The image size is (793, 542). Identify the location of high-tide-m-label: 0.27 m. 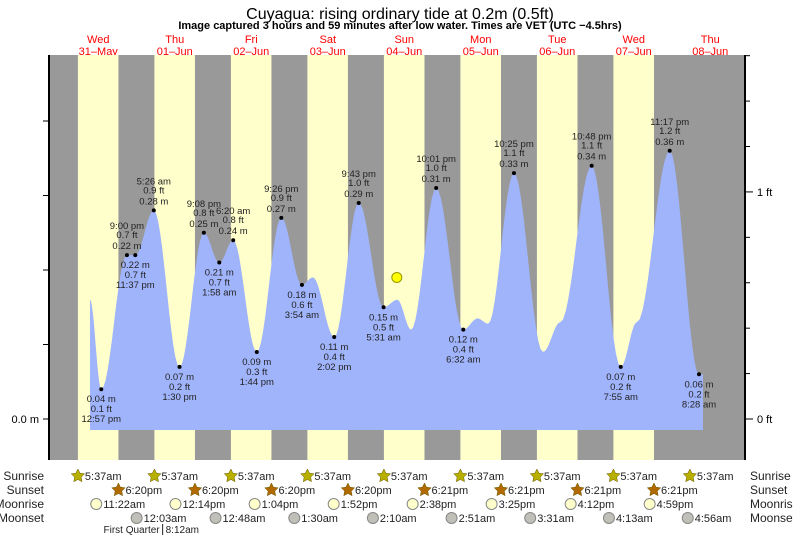
(281, 209).